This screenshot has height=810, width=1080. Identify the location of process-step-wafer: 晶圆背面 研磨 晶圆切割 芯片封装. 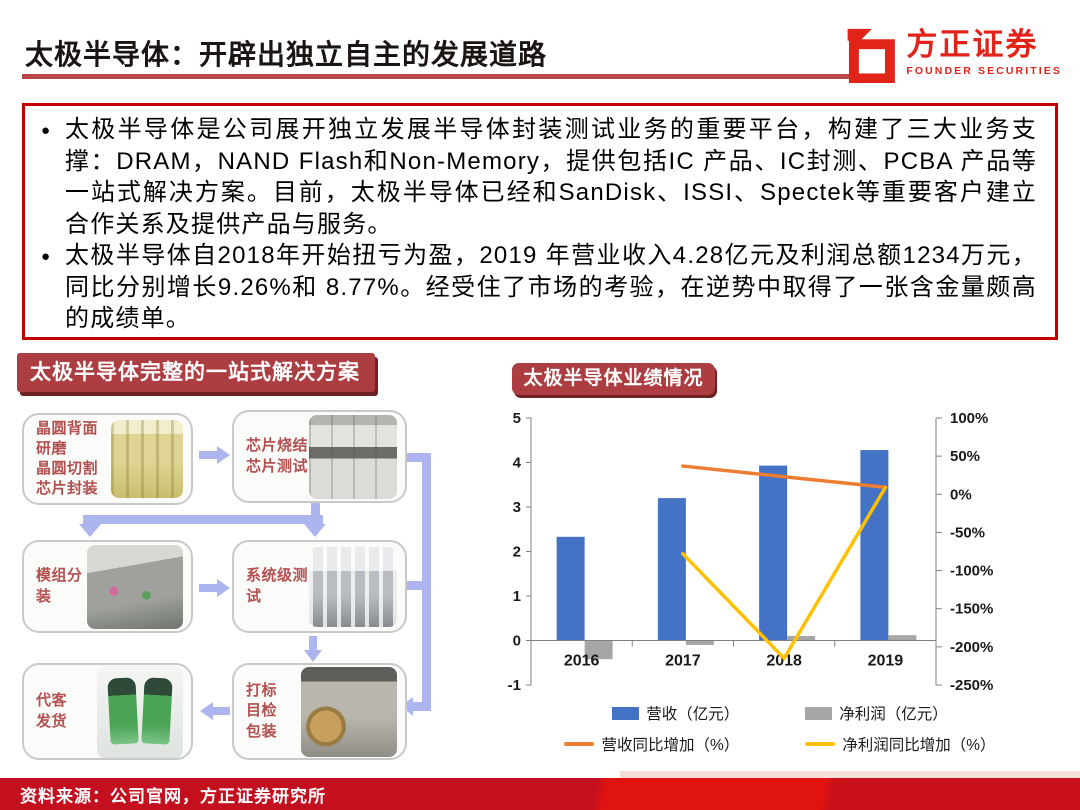
(107, 459).